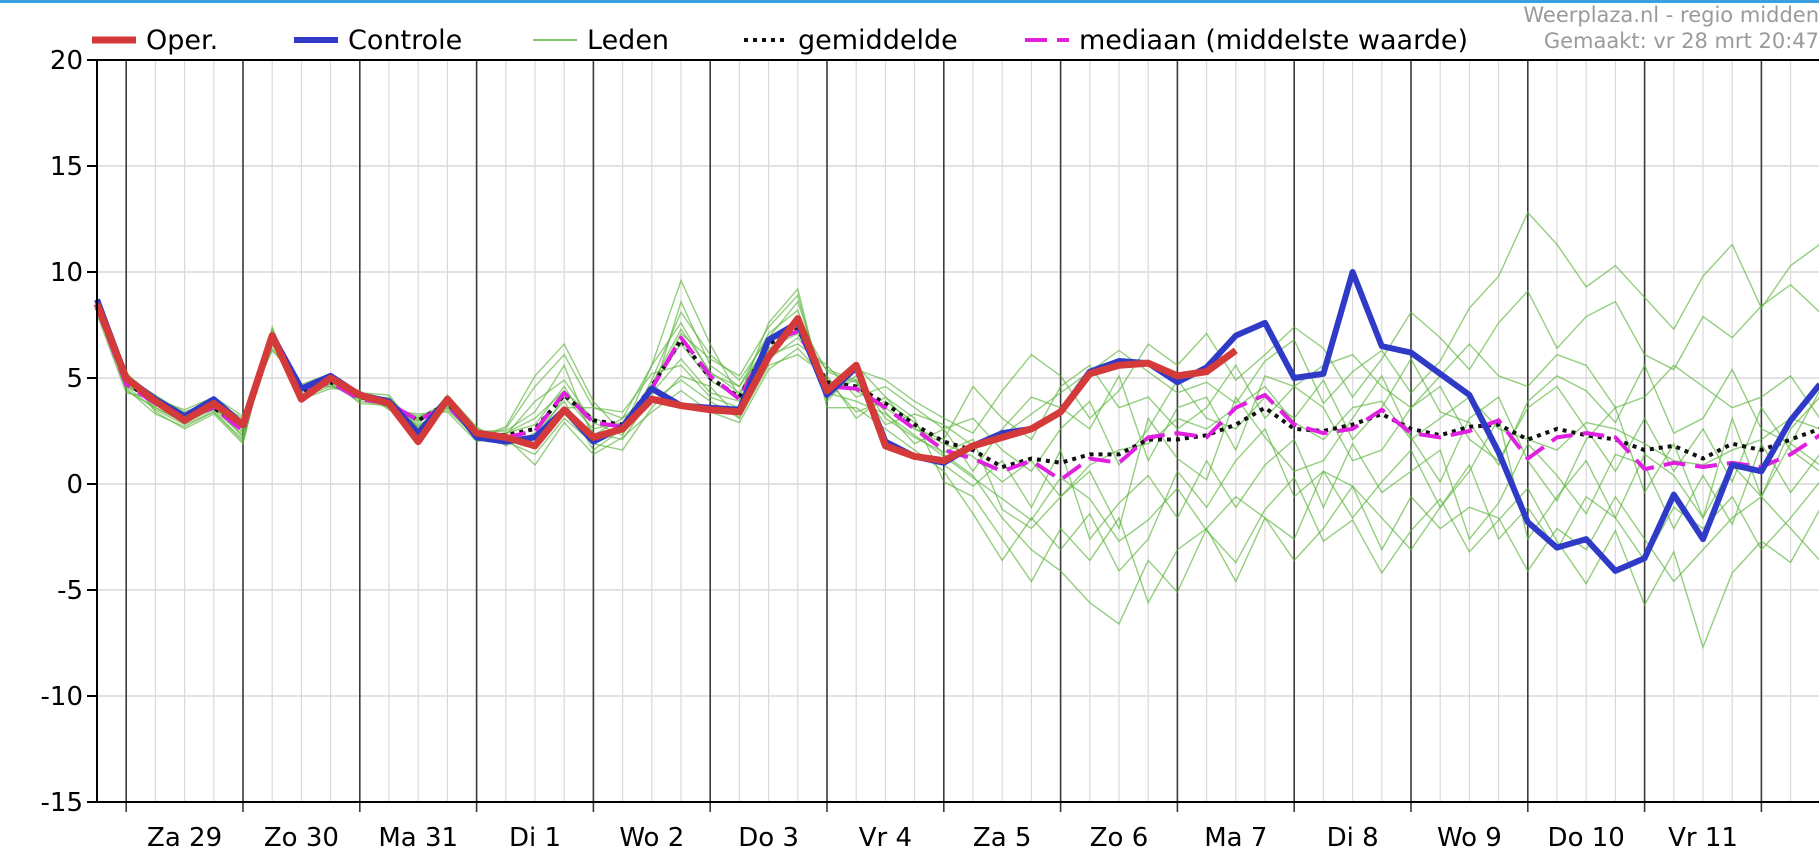  What do you see at coordinates (768, 838) in the screenshot?
I see `x-day-label: Do 3` at bounding box center [768, 838].